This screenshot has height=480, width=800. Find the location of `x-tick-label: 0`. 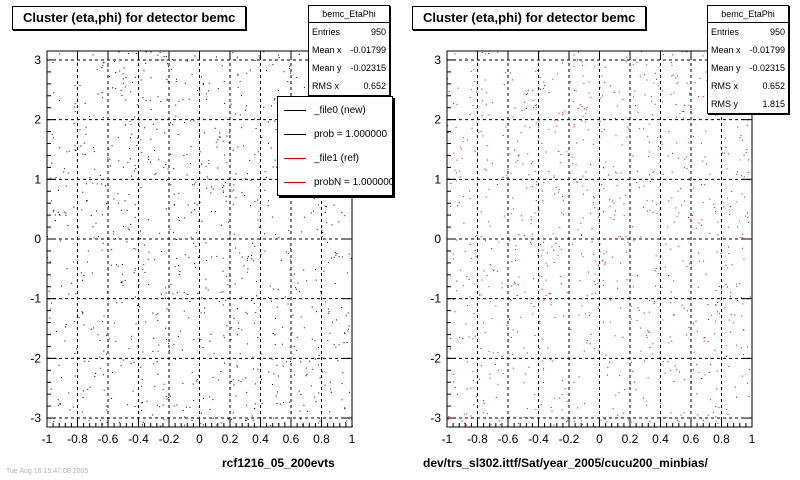

x-tick-label: 0 is located at coordinates (599, 439).